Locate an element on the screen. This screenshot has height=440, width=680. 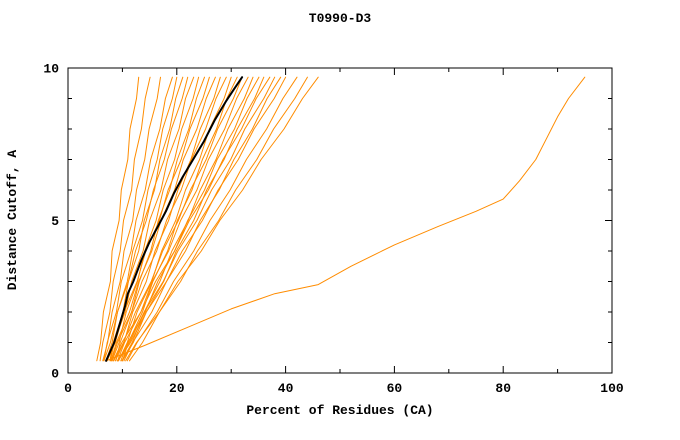
x-tick-label: 60 is located at coordinates (395, 388).